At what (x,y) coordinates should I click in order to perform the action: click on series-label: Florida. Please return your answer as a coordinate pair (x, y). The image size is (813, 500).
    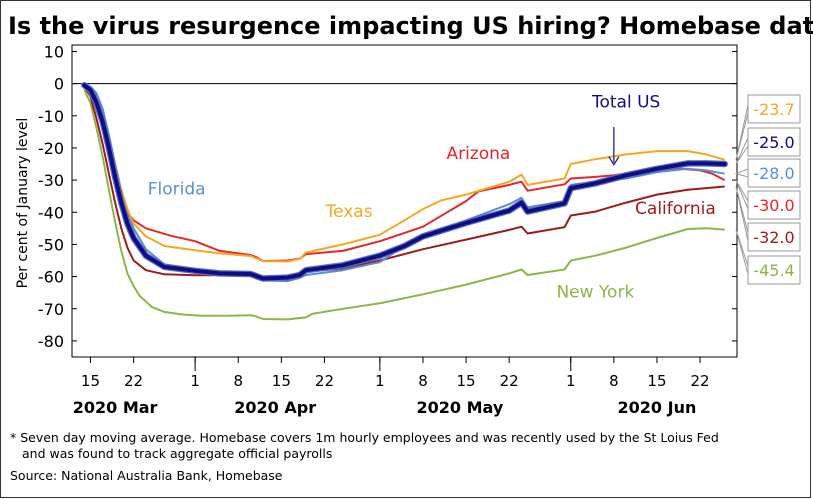
    Looking at the image, I should click on (177, 190).